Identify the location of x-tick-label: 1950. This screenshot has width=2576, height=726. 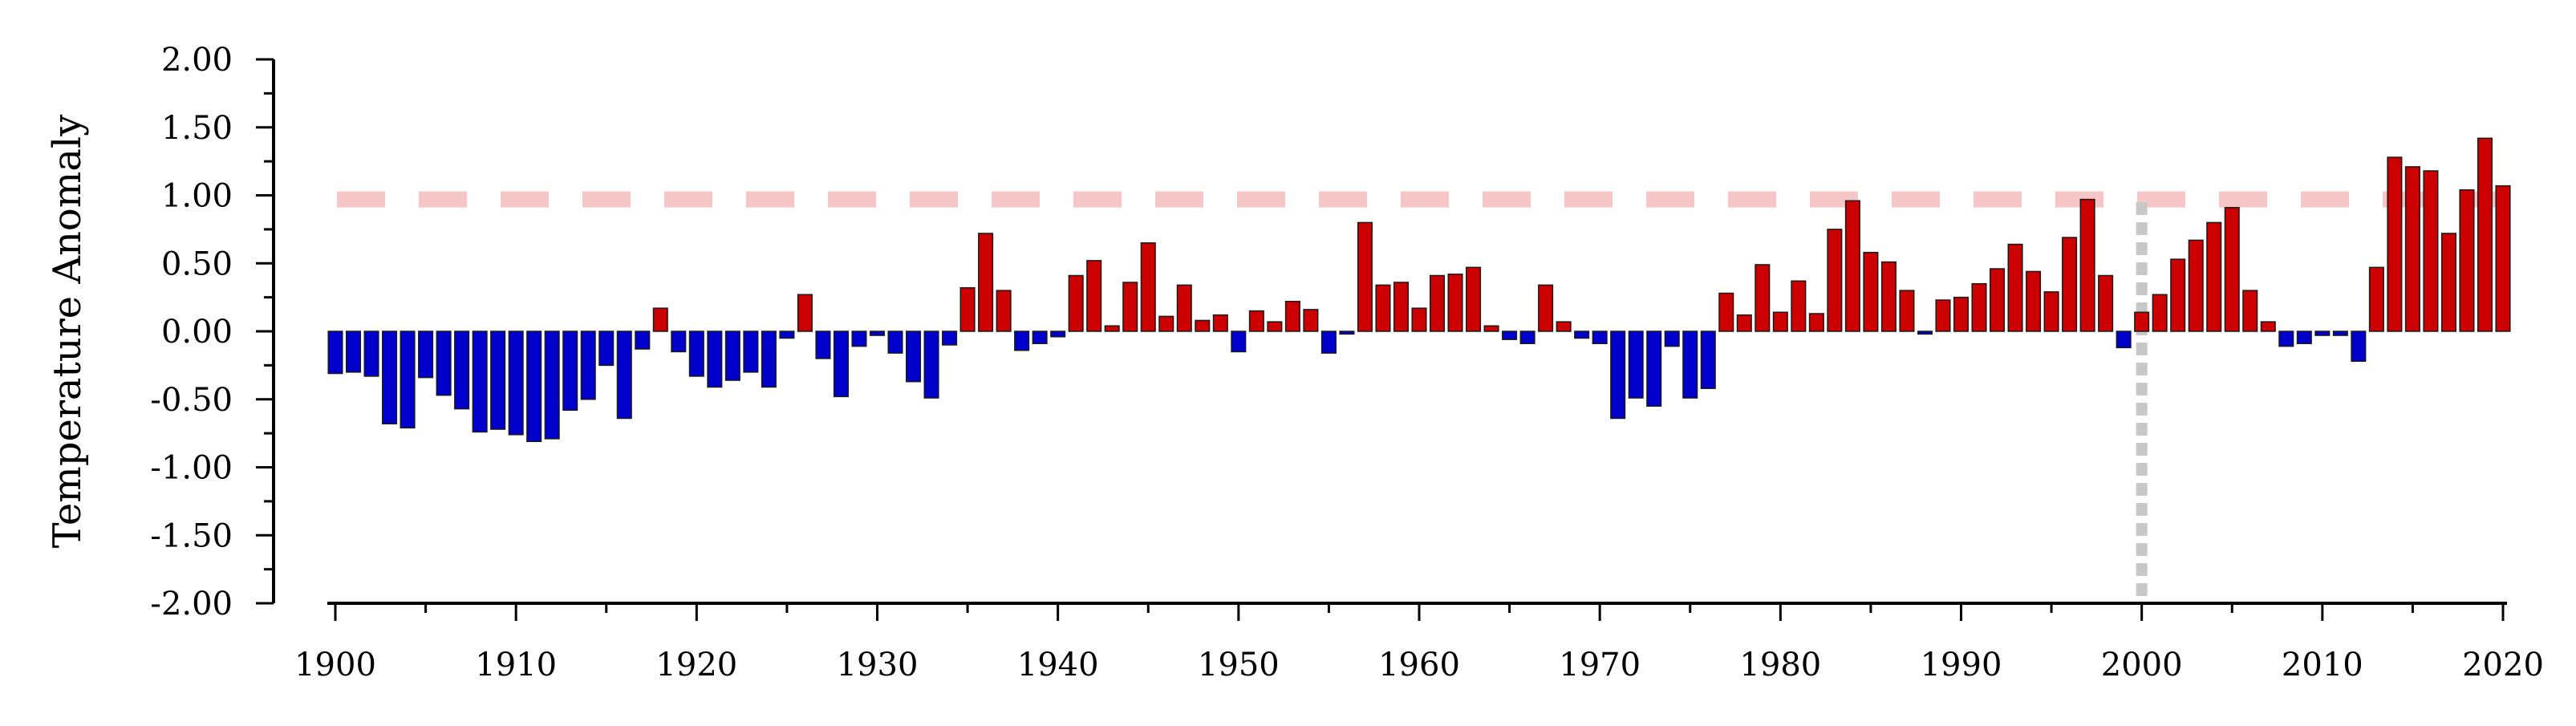
(1239, 665).